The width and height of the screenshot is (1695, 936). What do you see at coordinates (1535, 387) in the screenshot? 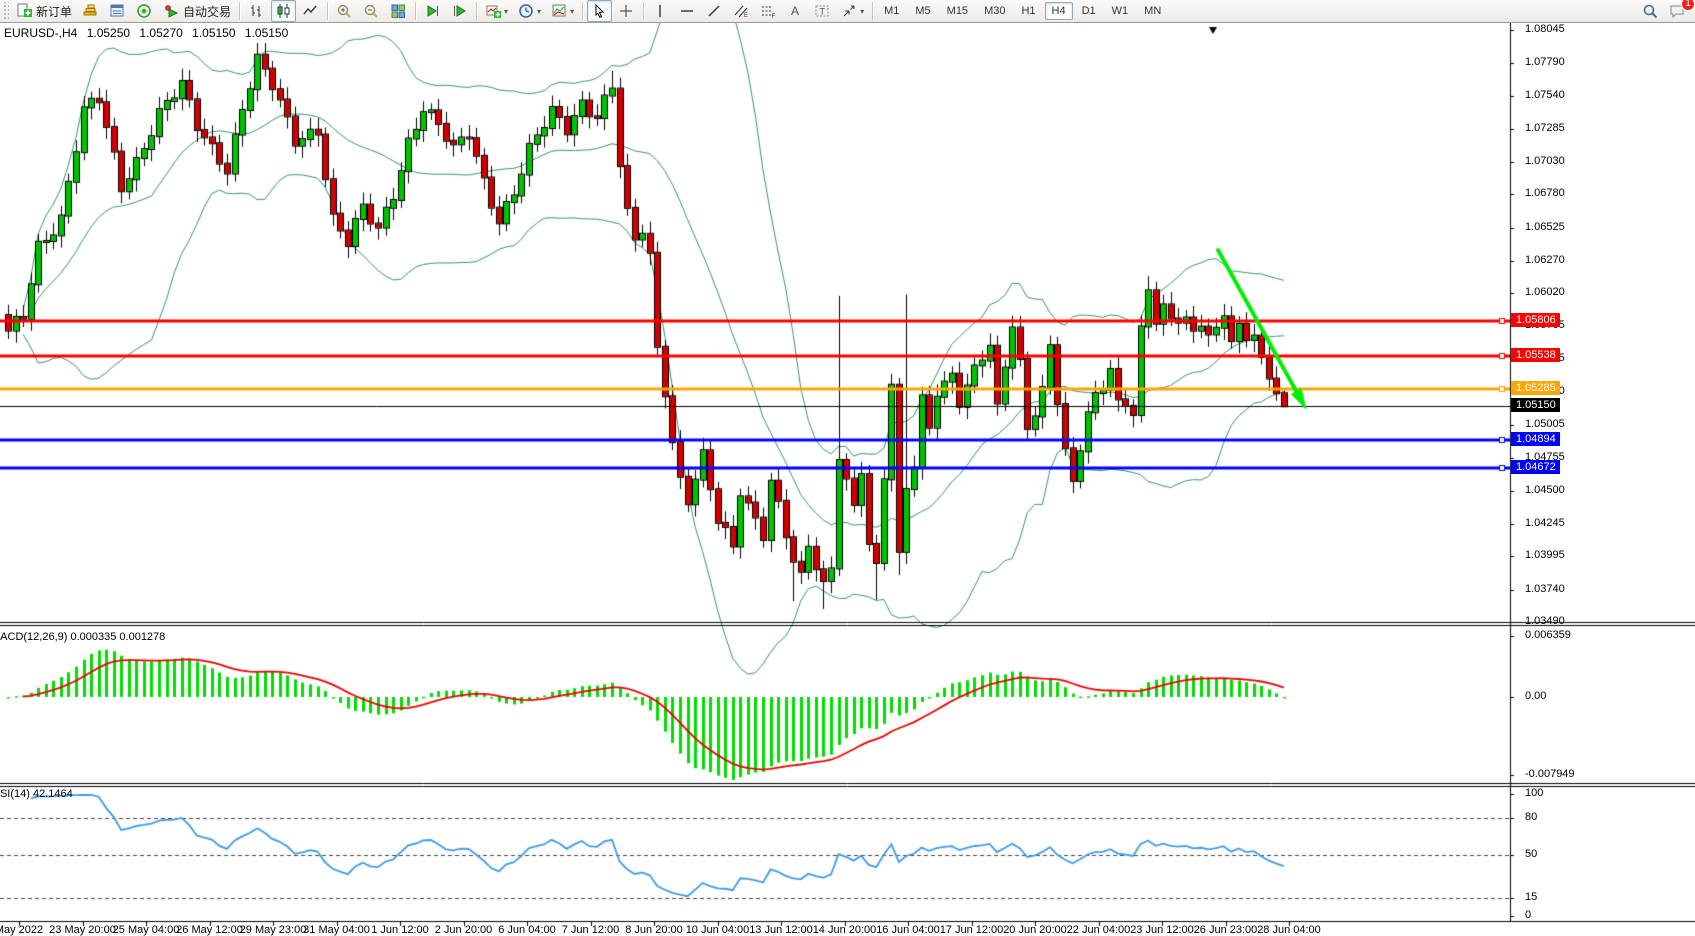
I see `price-line-label: 1.05285` at bounding box center [1535, 387].